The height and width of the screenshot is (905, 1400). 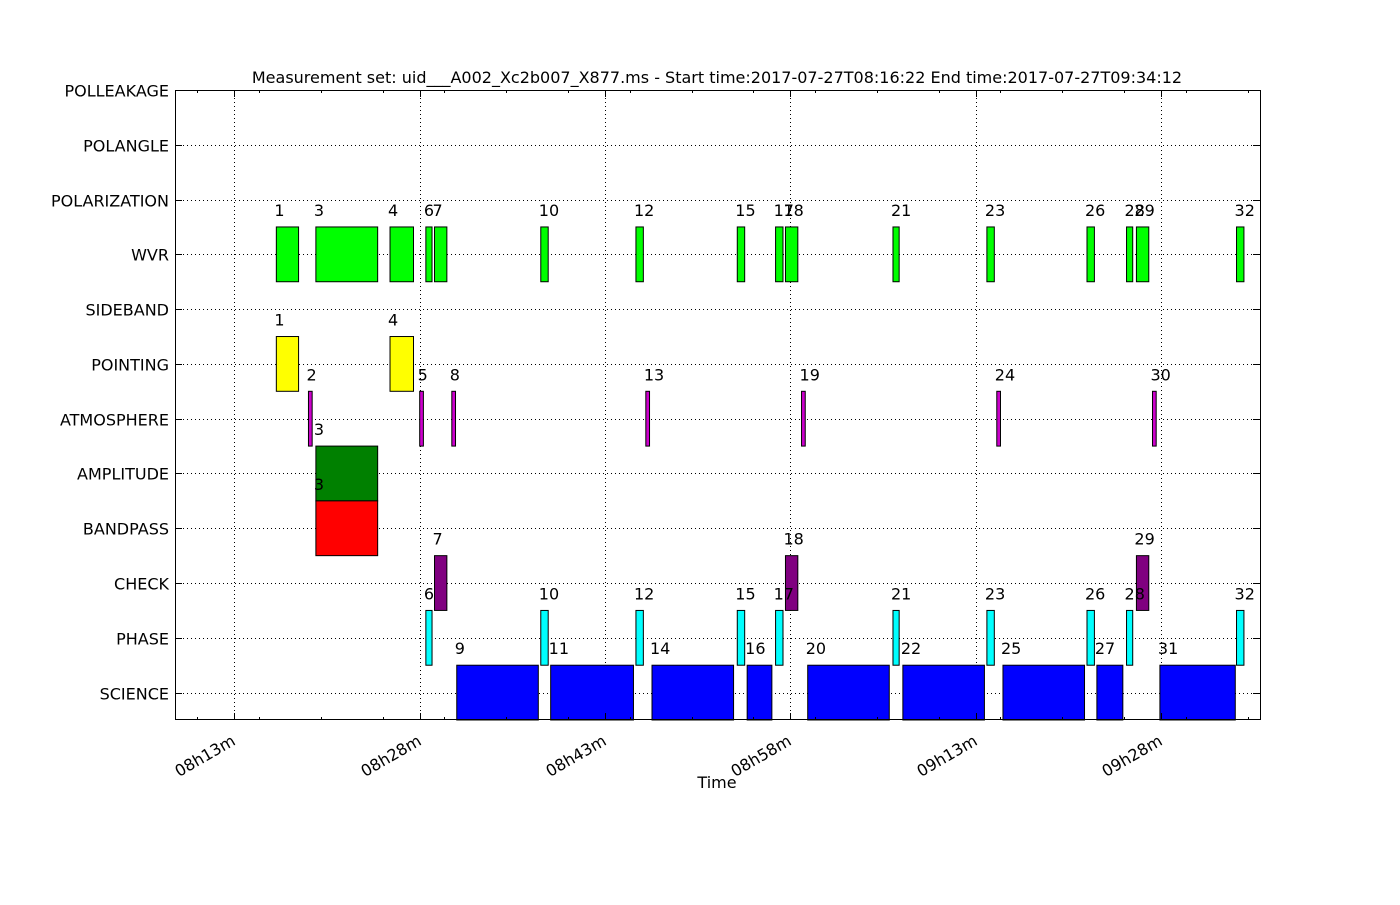 I want to click on scan-label: 9, so click(x=460, y=648).